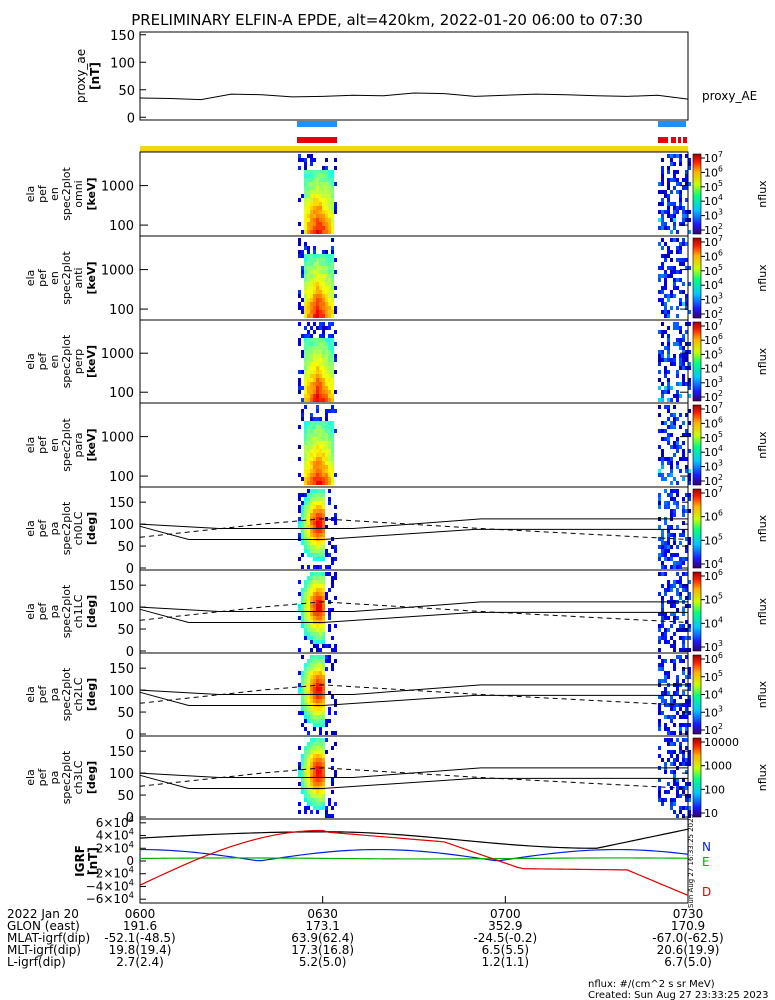  What do you see at coordinates (66, 694) in the screenshot?
I see `panel-ylabel: spec2plot` at bounding box center [66, 694].